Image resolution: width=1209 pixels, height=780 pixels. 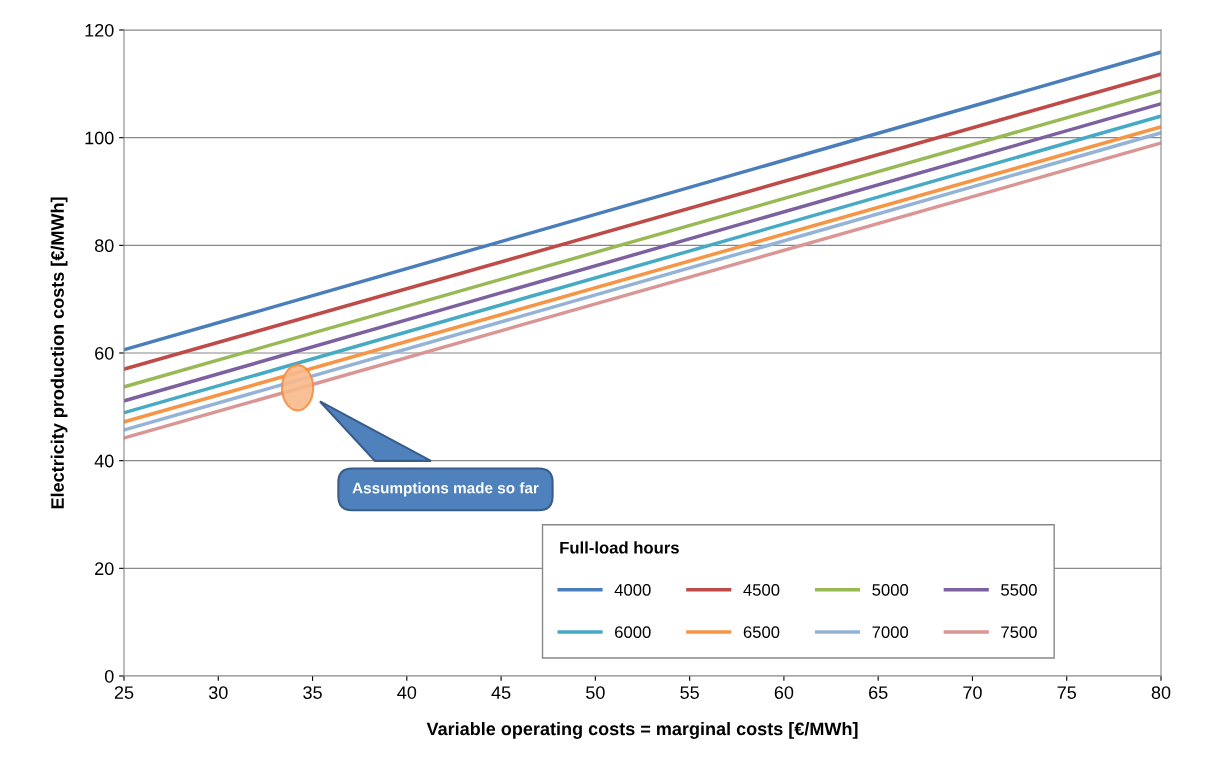 What do you see at coordinates (312, 692) in the screenshot?
I see `x-tick-label: 35` at bounding box center [312, 692].